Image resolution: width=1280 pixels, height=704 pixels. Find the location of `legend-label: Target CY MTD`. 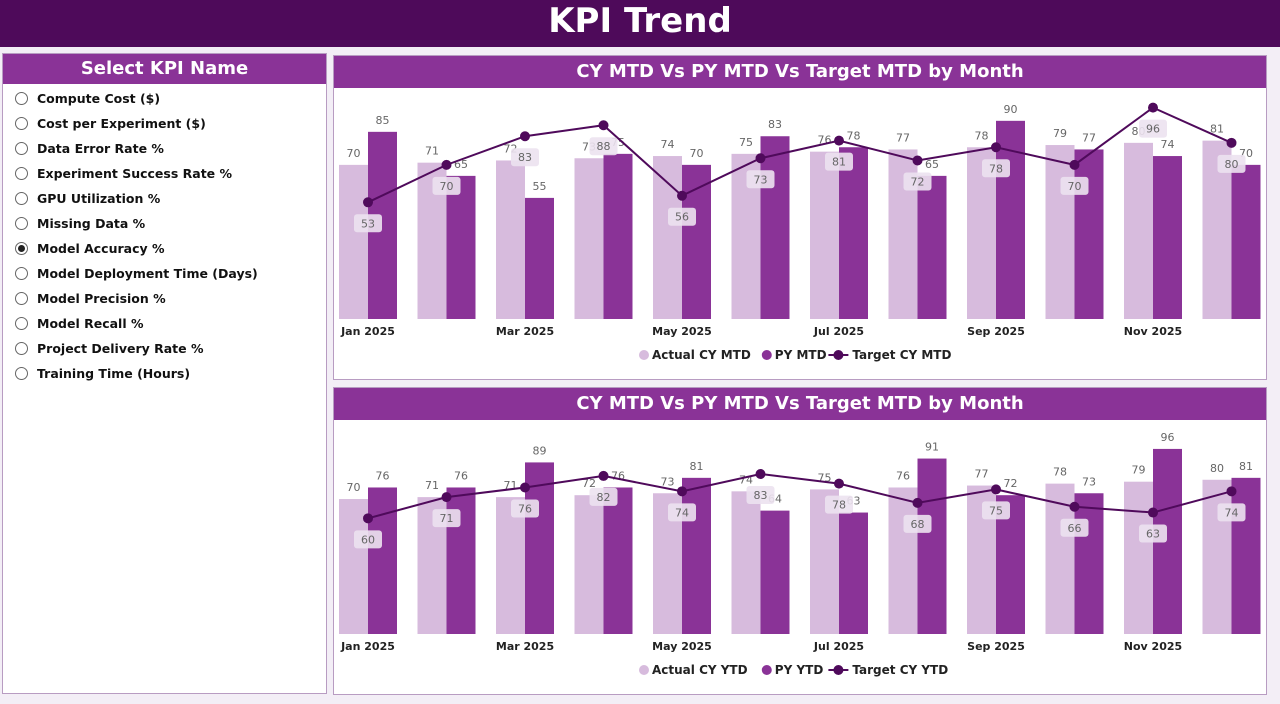

legend-label: Target CY MTD is located at coordinates (901, 355).